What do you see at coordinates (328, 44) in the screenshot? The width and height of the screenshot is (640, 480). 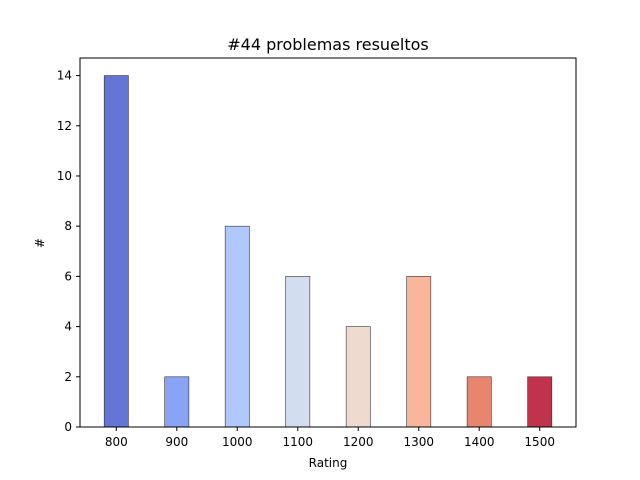 I see `chart-title: #44 problemas resueltos` at bounding box center [328, 44].